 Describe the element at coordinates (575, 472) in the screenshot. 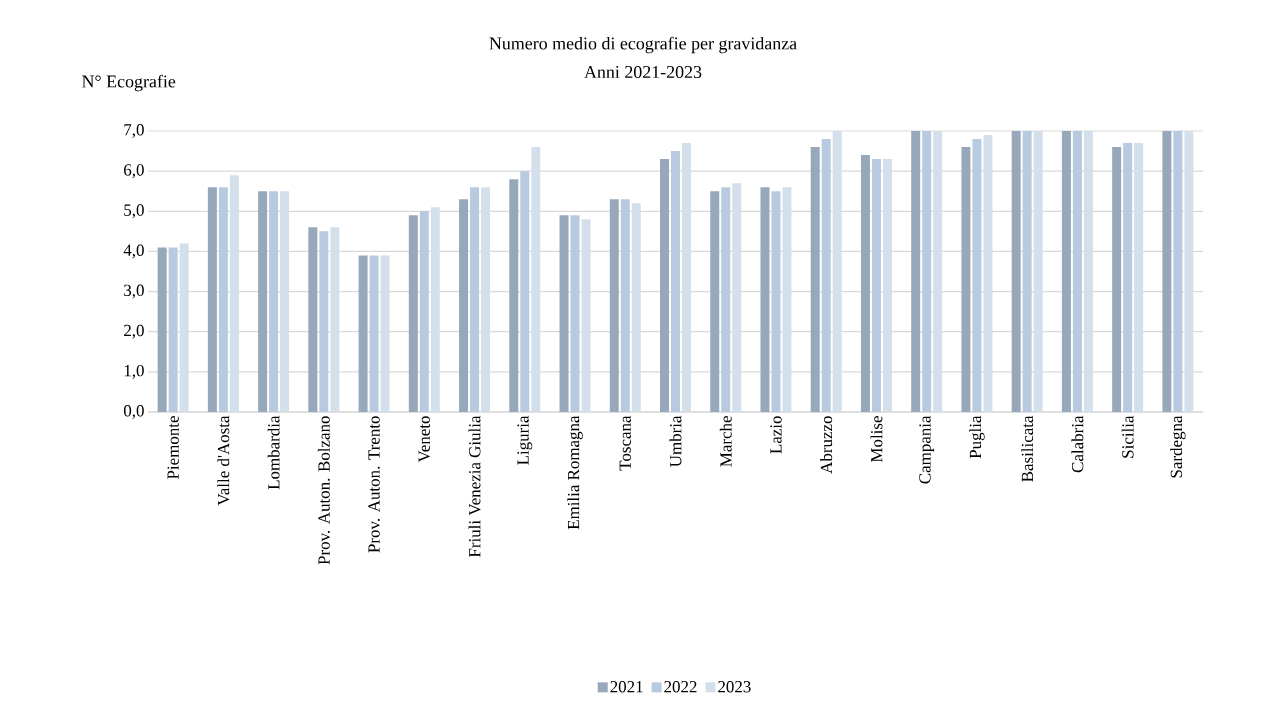

I see `x-tick-label: Emilia Romagna` at that location.